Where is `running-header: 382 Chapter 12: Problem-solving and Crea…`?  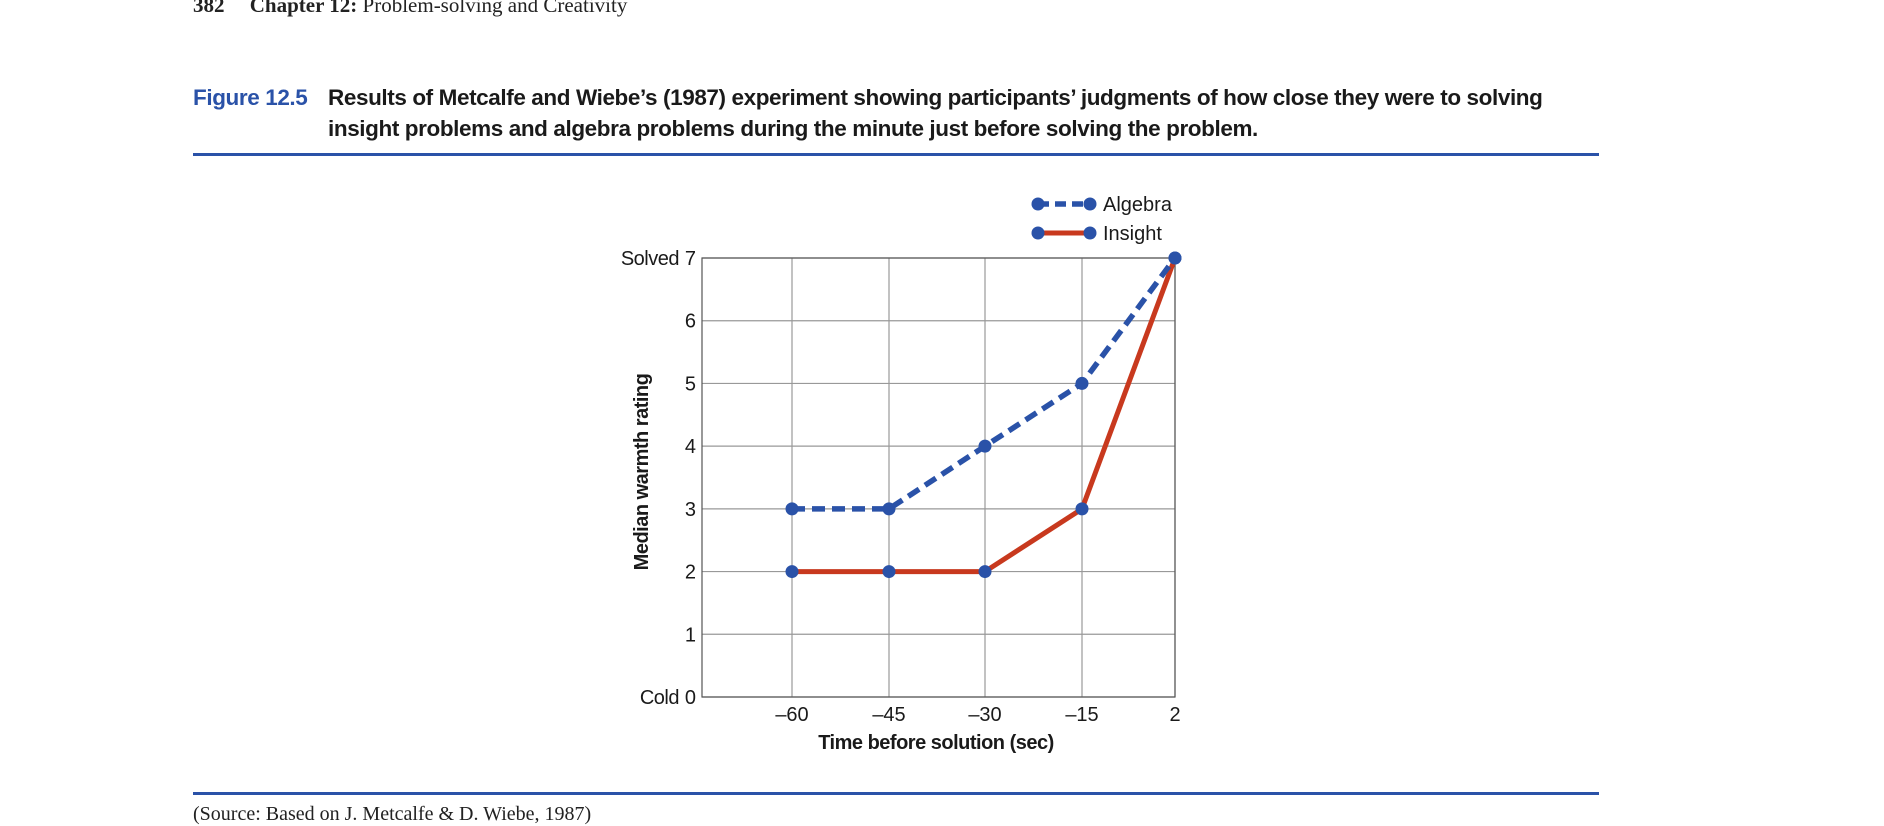 running-header: 382 Chapter 12: Problem-solving and Crea… is located at coordinates (410, 9).